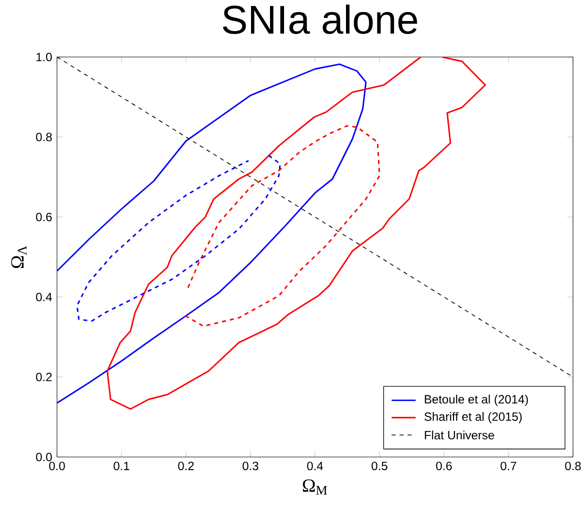  Describe the element at coordinates (508, 466) in the screenshot. I see `x-tick-label: 0.7` at that location.